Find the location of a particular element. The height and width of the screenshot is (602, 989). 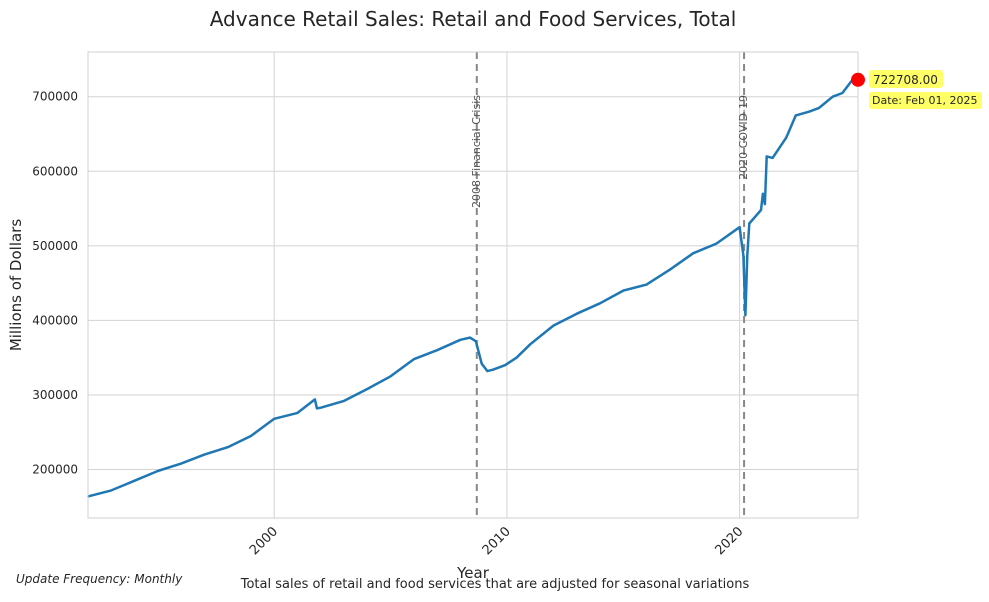

event-label: 2008 Financial Crisis is located at coordinates (476, 151).